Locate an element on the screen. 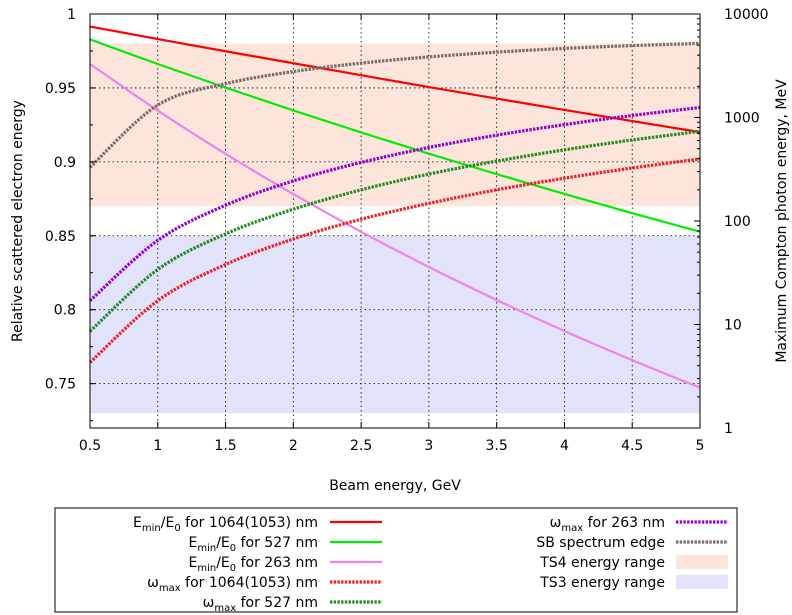 This screenshot has width=792, height=615. legend-box is located at coordinates (396, 560).